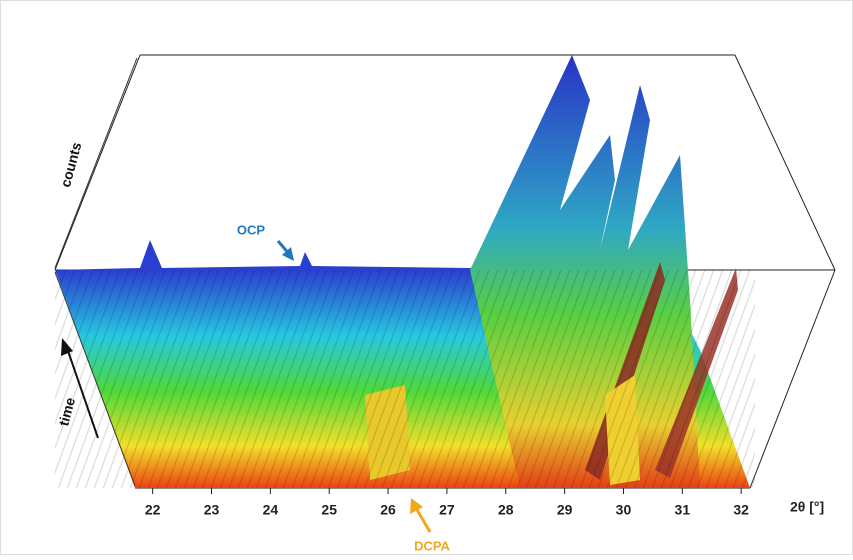 The image size is (853, 560). What do you see at coordinates (447, 510) in the screenshot?
I see `x-tick-label: 27` at bounding box center [447, 510].